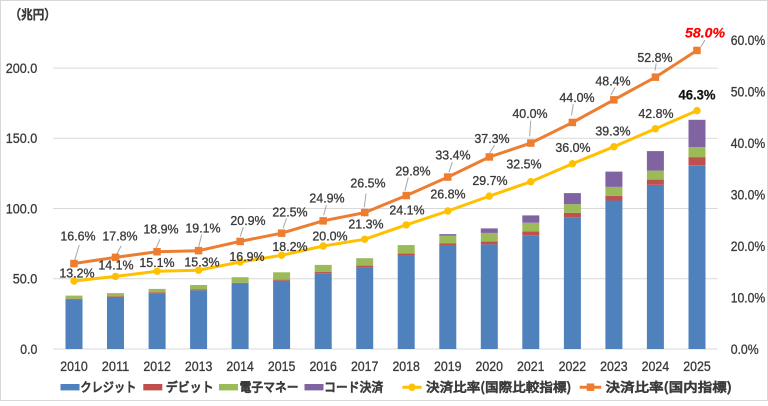  What do you see at coordinates (492, 138) in the screenshot?
I see `svg-text: 37.3%` at bounding box center [492, 138].